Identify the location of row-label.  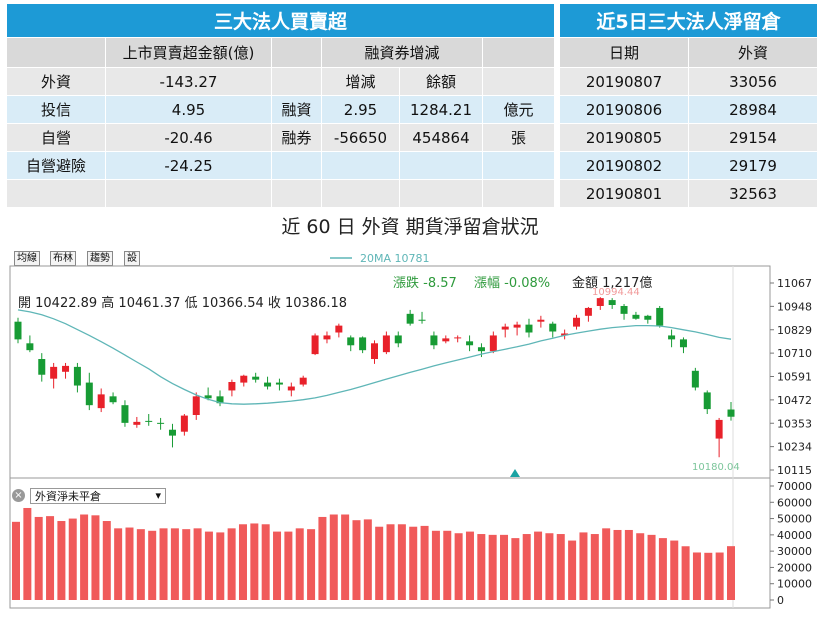
(56, 193).